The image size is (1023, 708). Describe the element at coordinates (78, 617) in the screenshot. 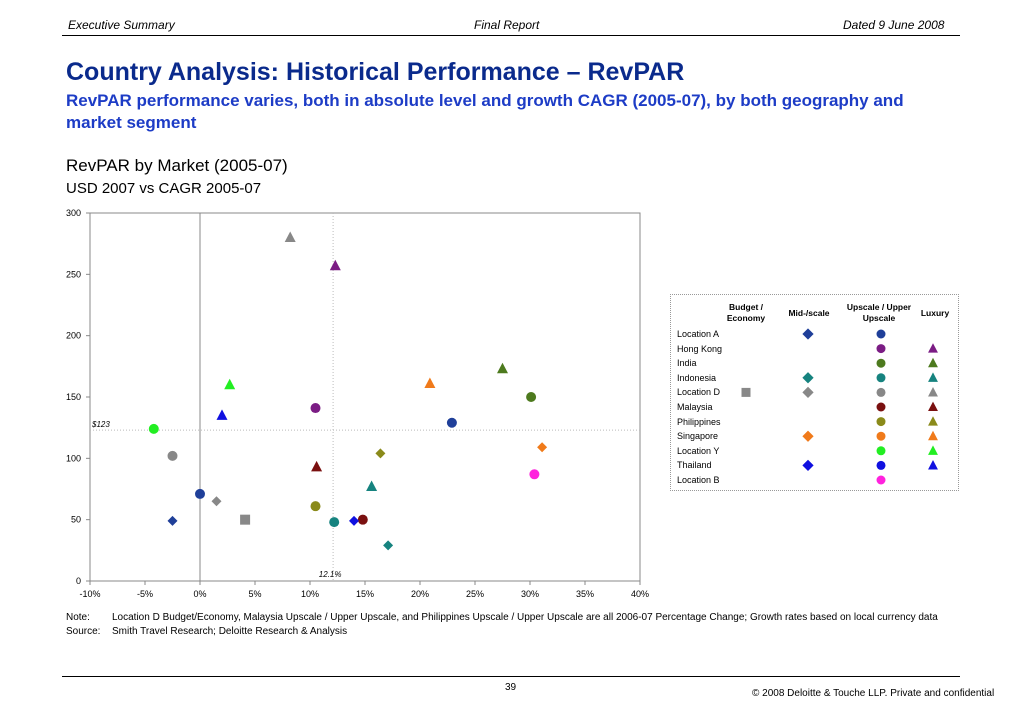

I see `note-label: Note:` at that location.